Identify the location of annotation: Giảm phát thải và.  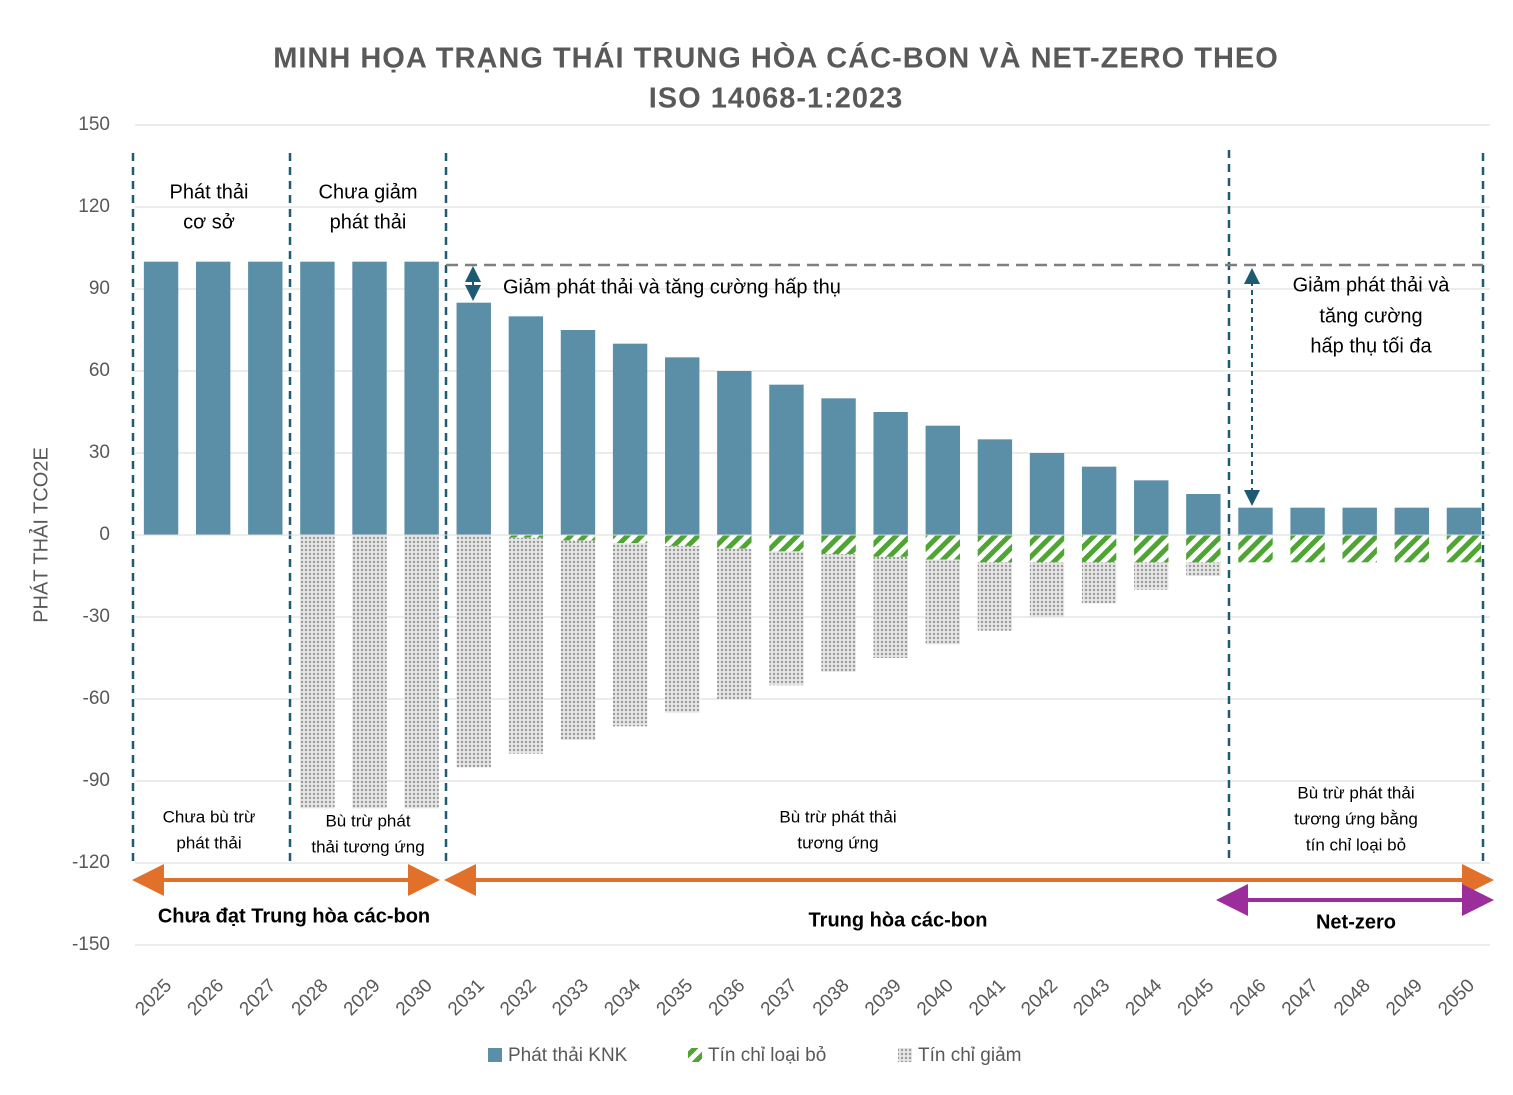
(1372, 285).